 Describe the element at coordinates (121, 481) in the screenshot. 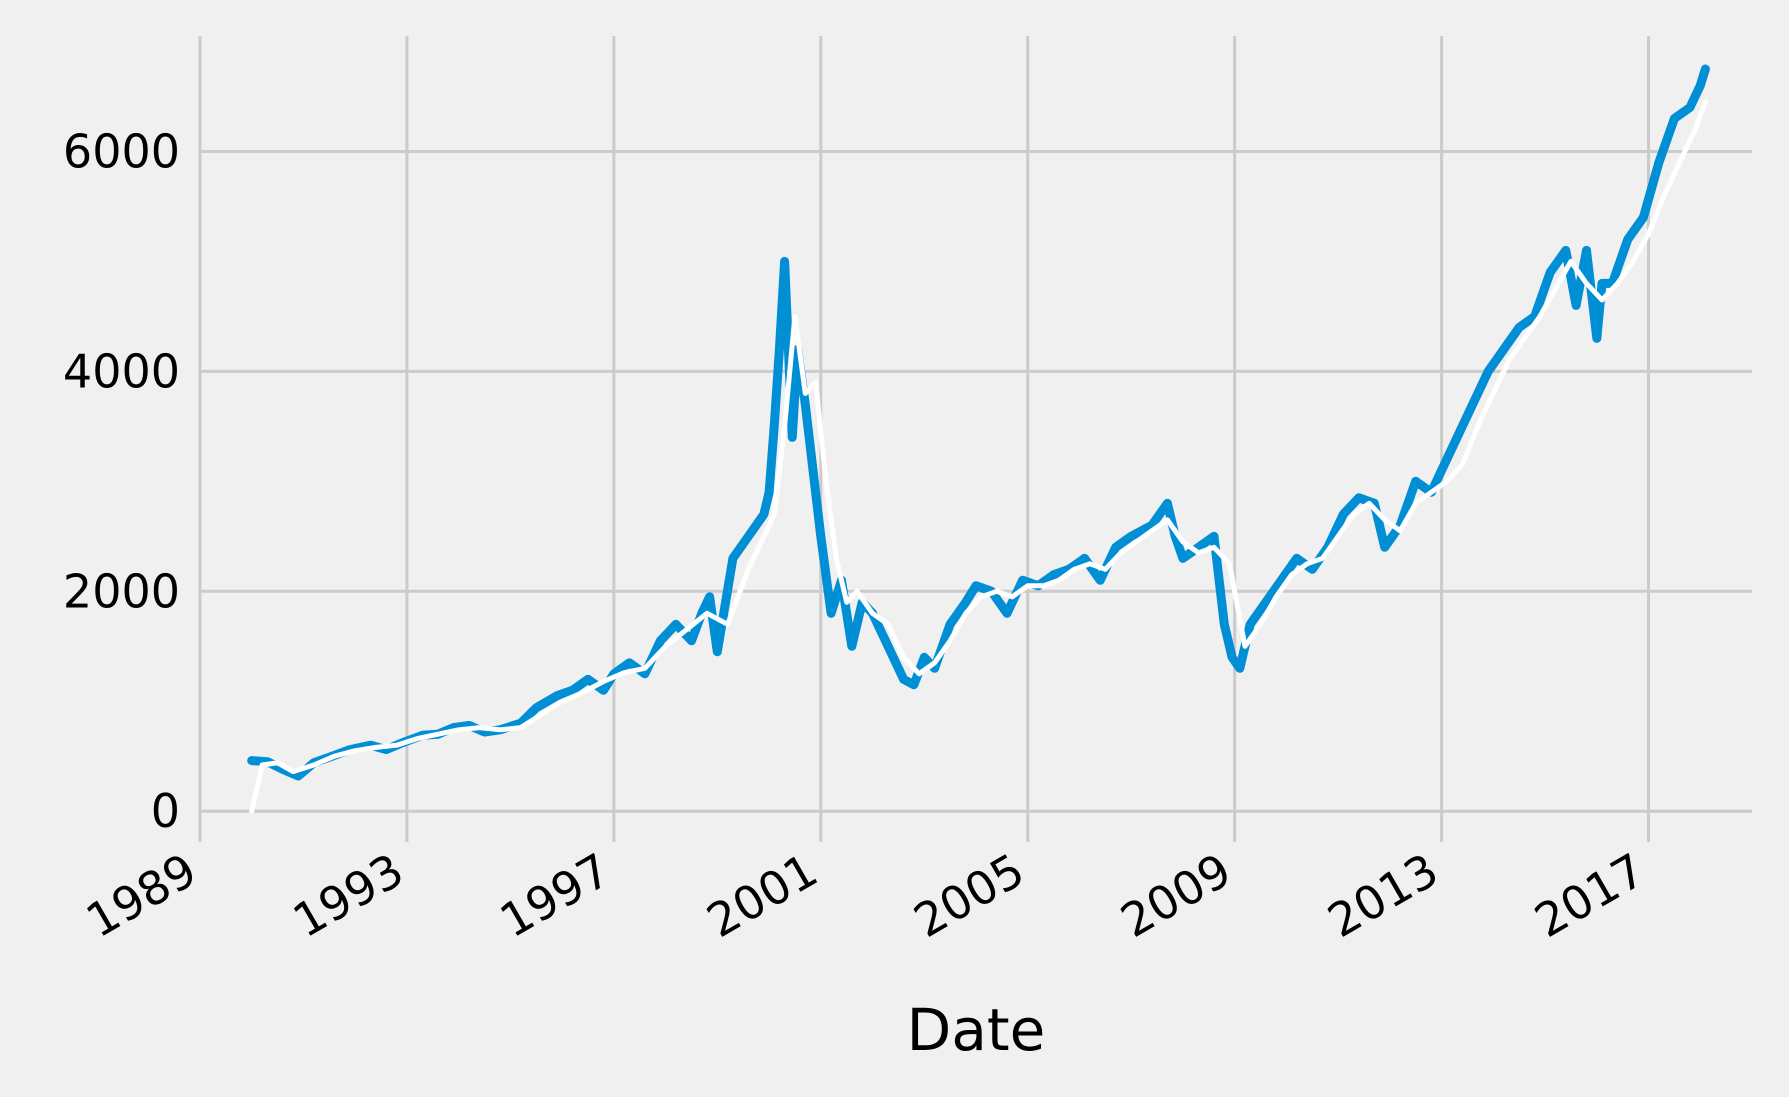

I see `y-axis-ticks: 0 2000 4000 6000` at that location.